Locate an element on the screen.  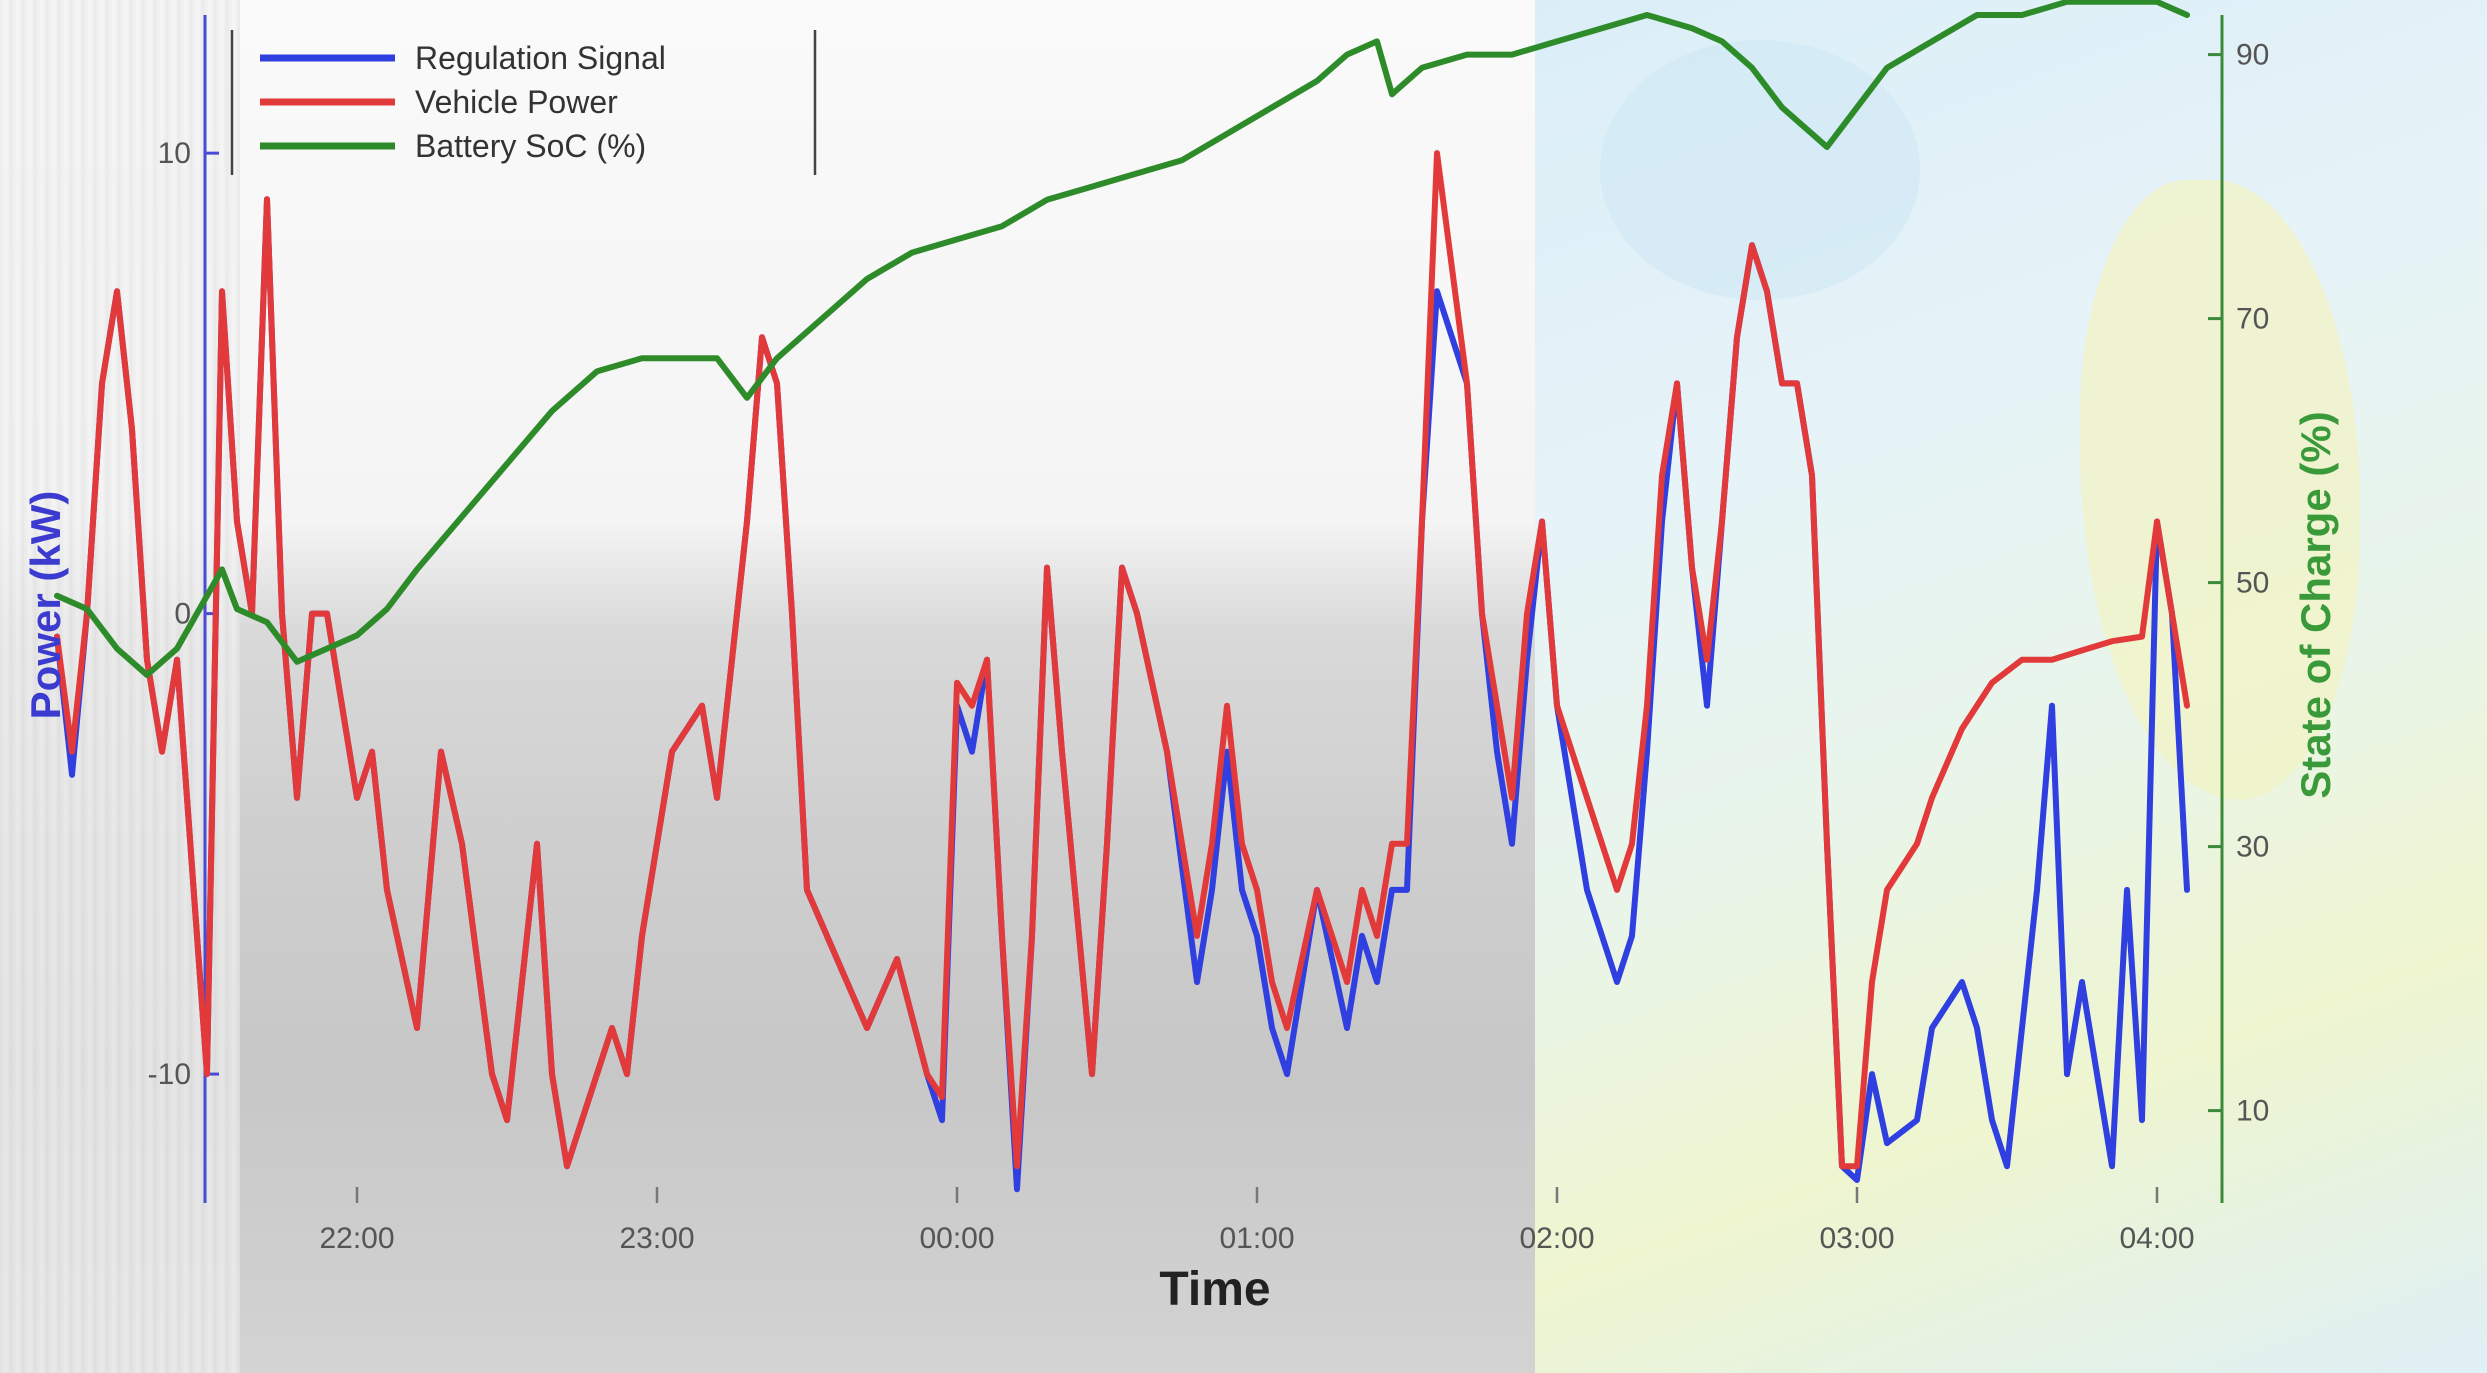
legend-label-battery-soc: Battery SoC (%) is located at coordinates (530, 146).